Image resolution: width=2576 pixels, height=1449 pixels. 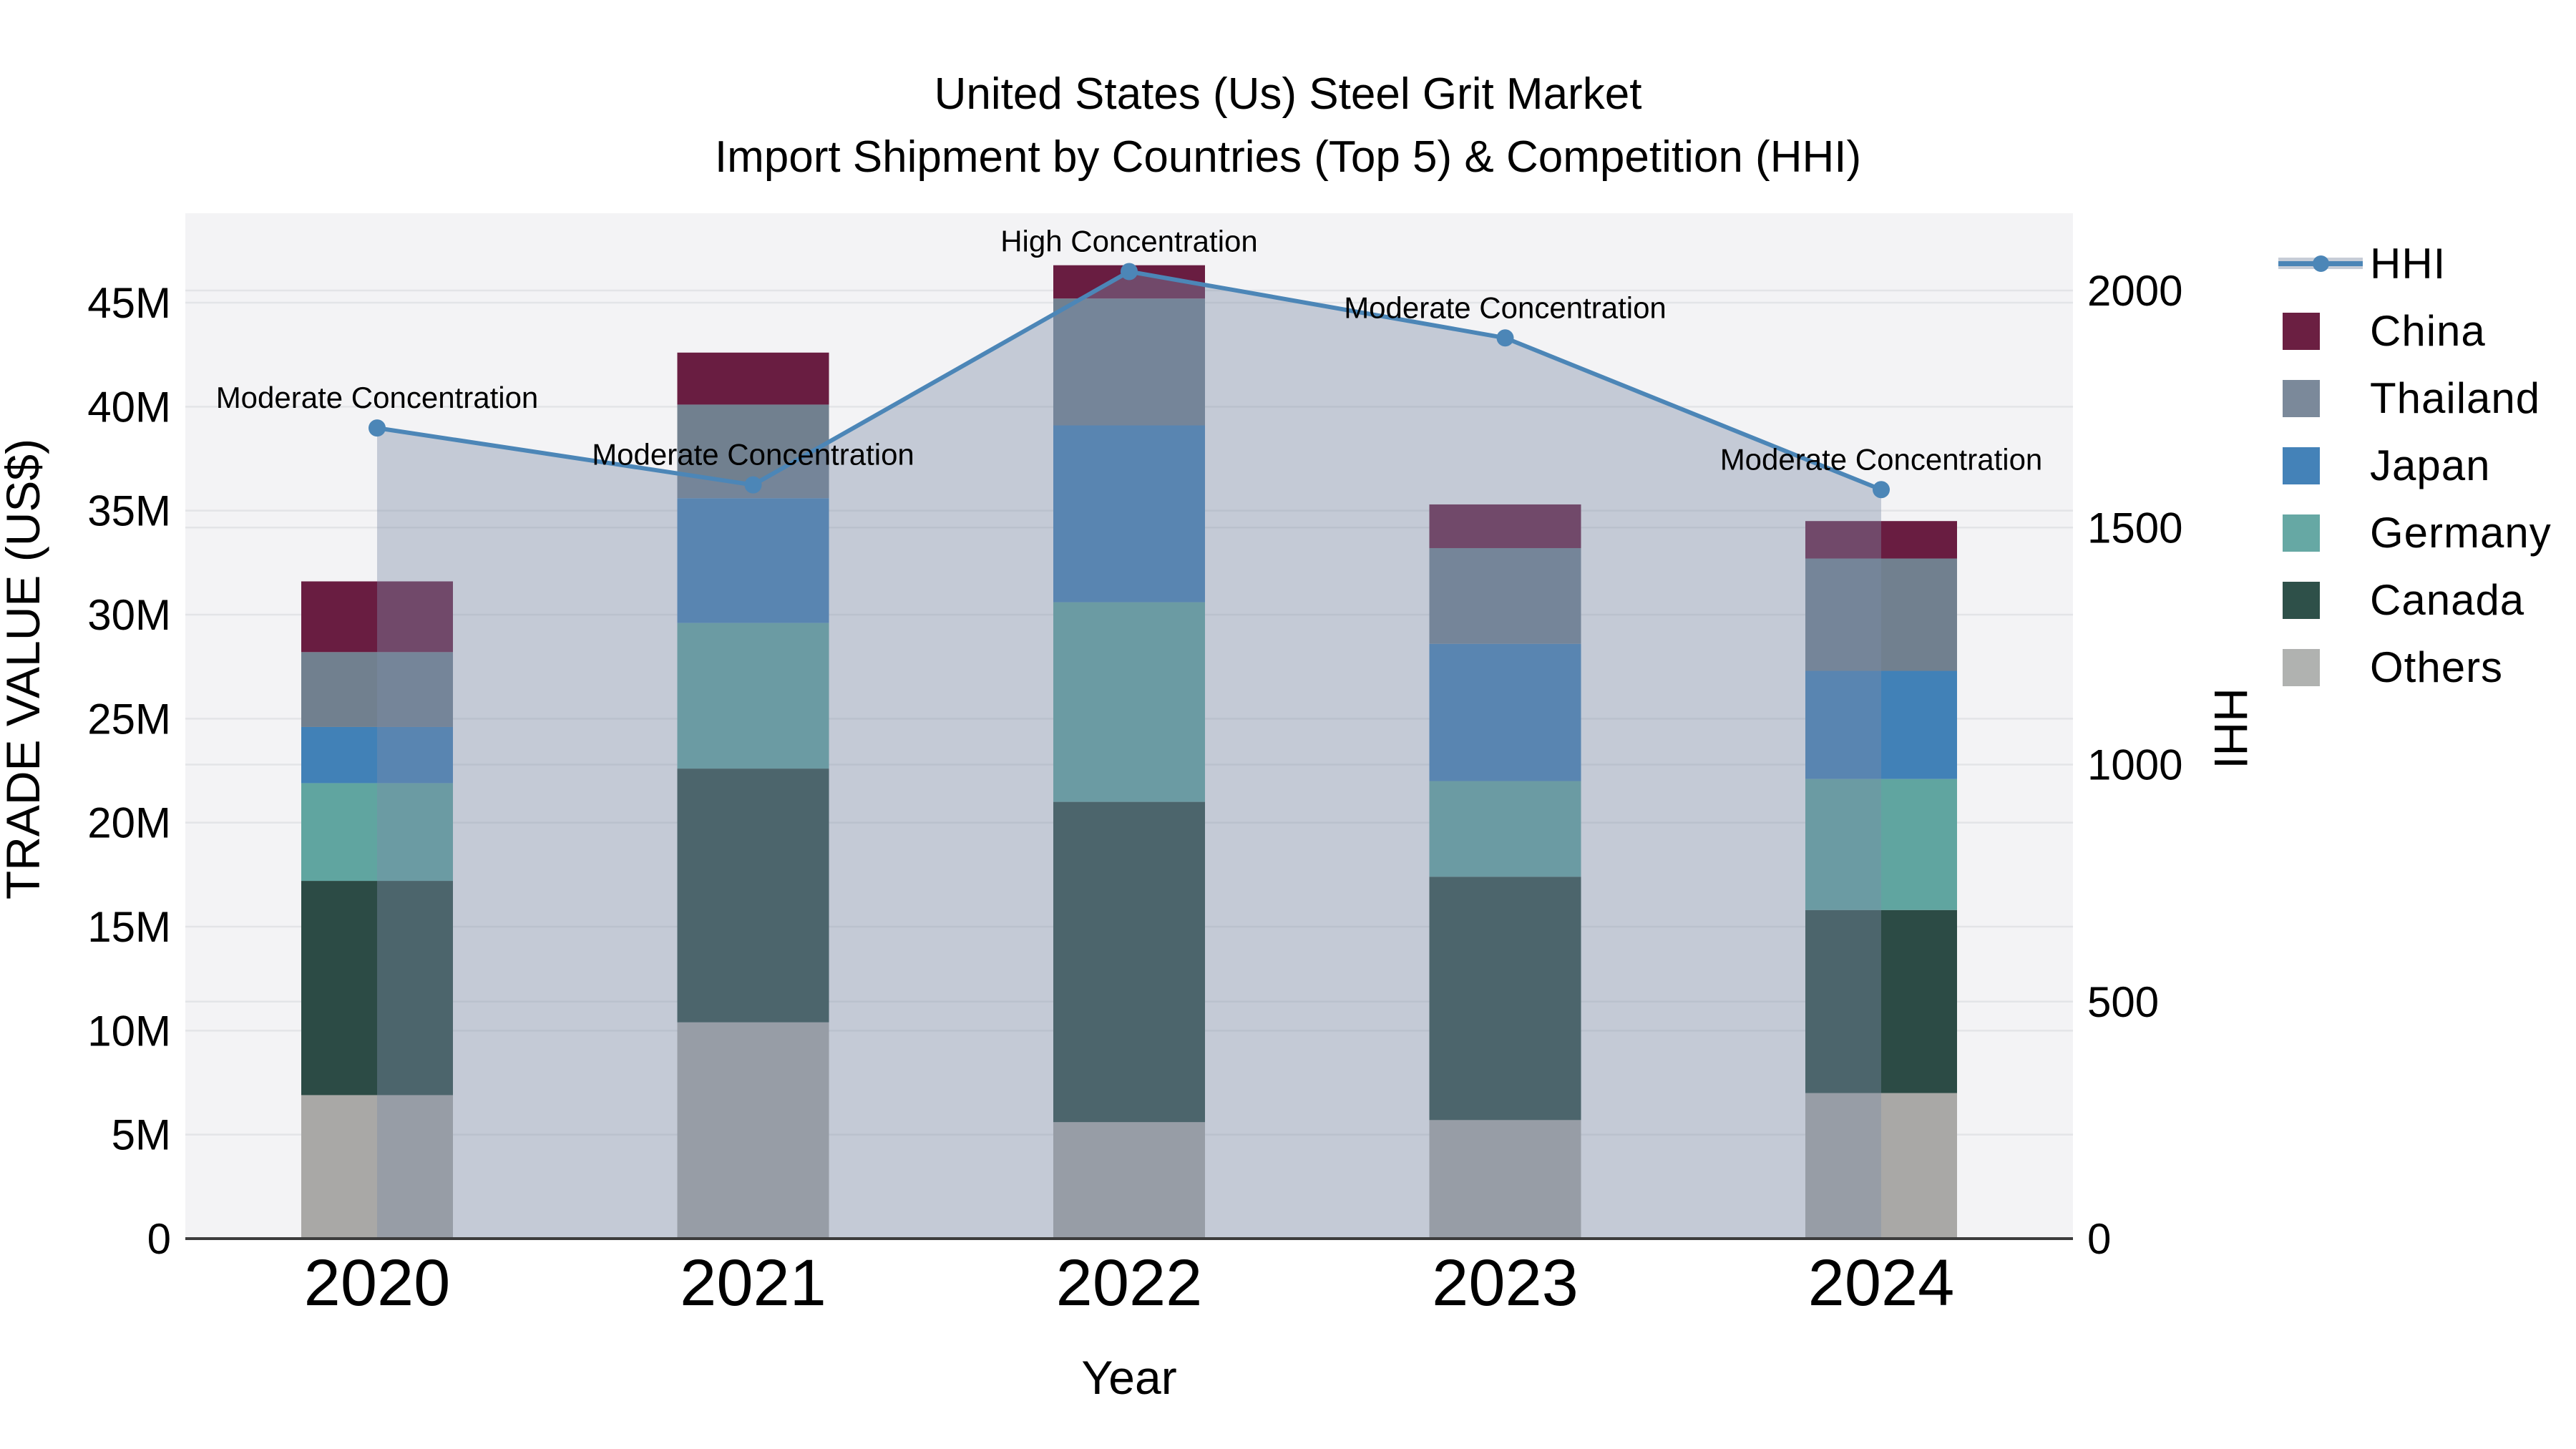 I want to click on bar-segment-thailand-2024, so click(x=1881, y=614).